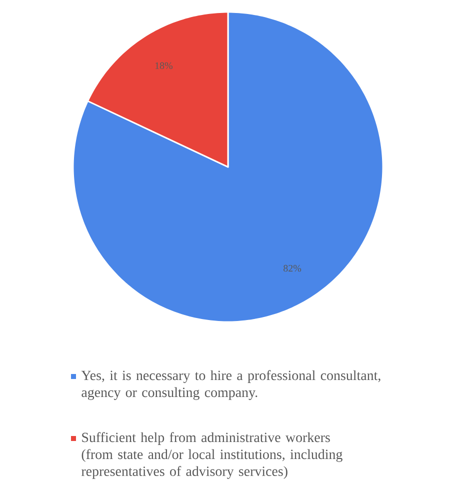 This screenshot has height=494, width=454. Describe the element at coordinates (164, 66) in the screenshot. I see `data-label: 18%` at that location.